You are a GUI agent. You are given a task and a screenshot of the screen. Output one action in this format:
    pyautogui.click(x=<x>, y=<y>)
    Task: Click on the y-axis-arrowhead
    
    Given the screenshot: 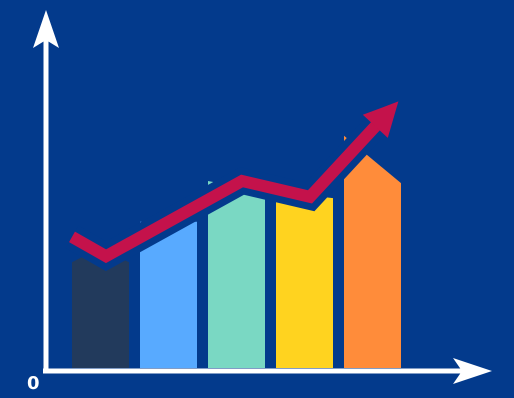 What is the action you would take?
    pyautogui.click(x=46, y=29)
    